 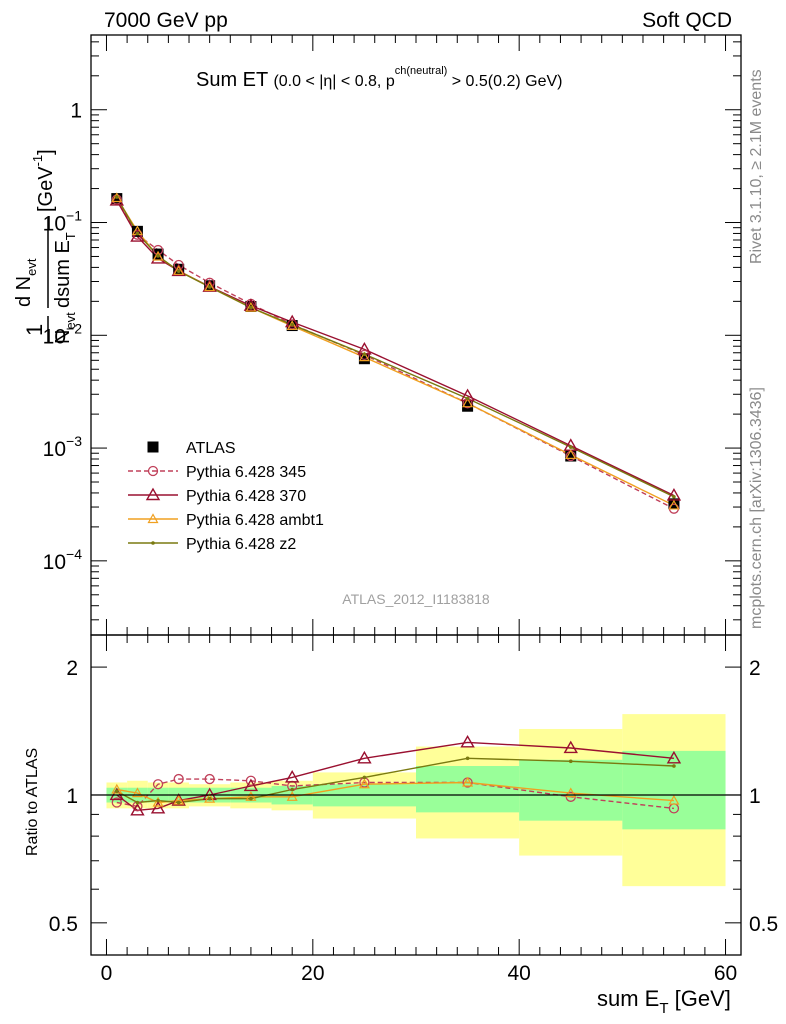 What do you see at coordinates (416, 599) in the screenshot?
I see `analysis-annotation: ATLAS_2012_I1183818` at bounding box center [416, 599].